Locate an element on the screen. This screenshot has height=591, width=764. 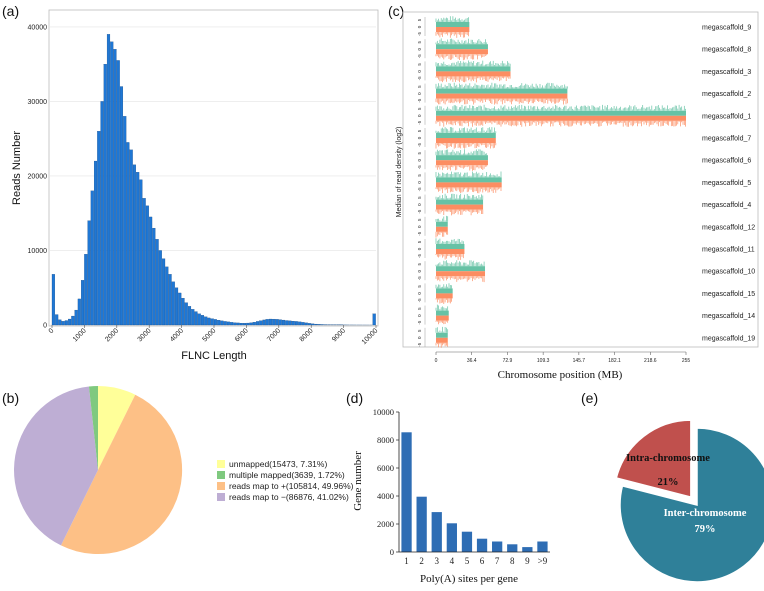
legend-swatch is located at coordinates (221, 464).